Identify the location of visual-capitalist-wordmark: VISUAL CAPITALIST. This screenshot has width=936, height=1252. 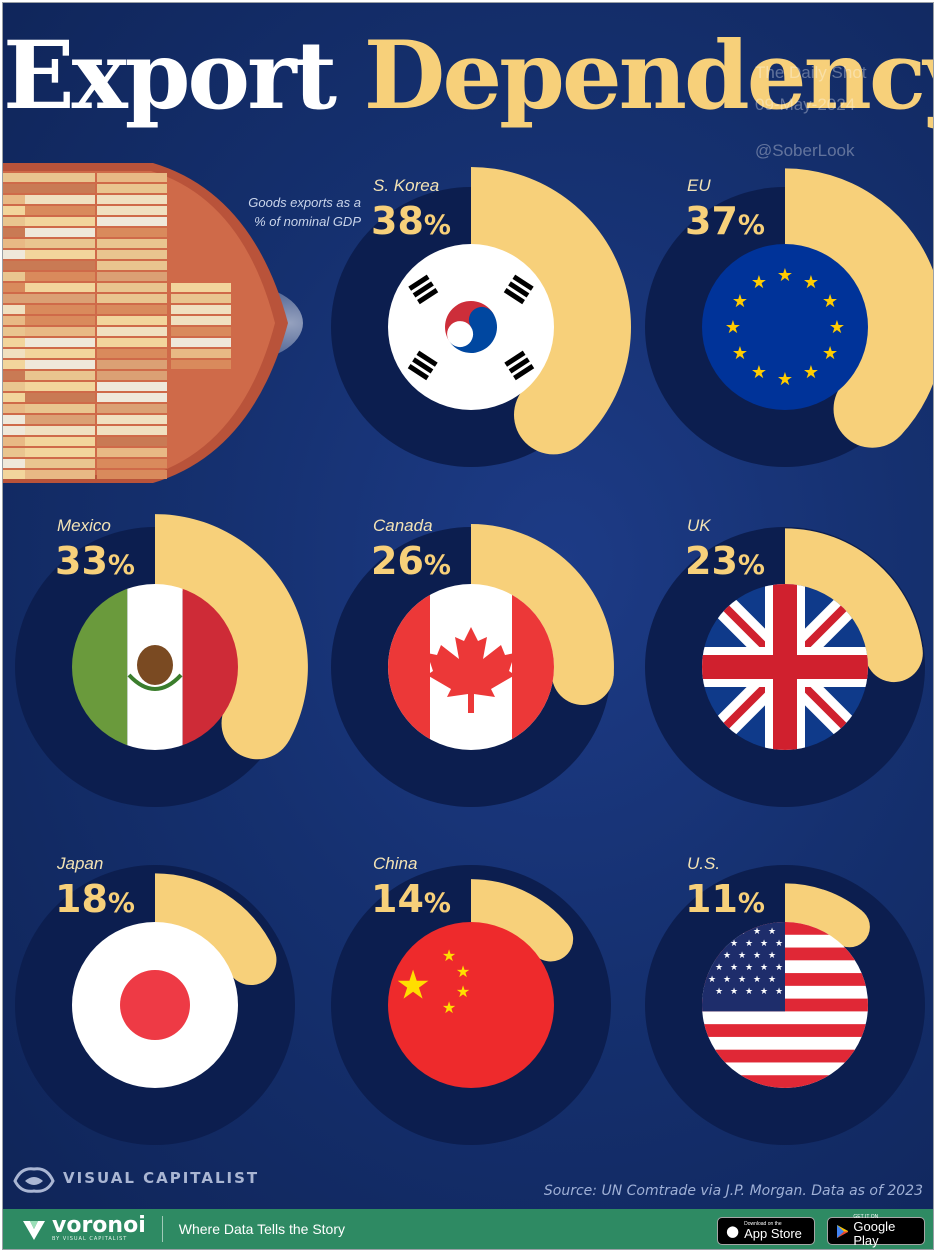
(161, 1177).